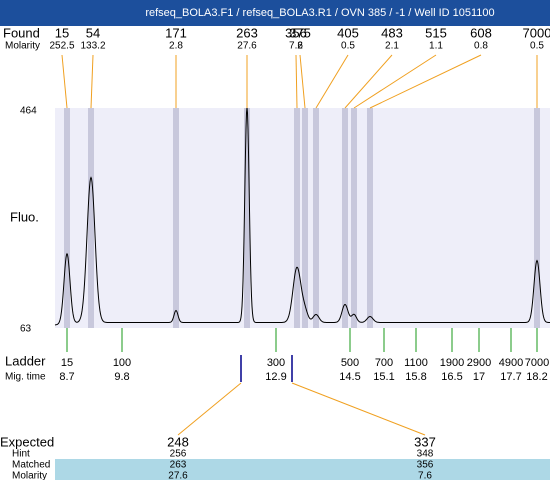 The width and height of the screenshot is (550, 480). Describe the element at coordinates (24, 216) in the screenshot. I see `axis-label: Fluo.` at that location.